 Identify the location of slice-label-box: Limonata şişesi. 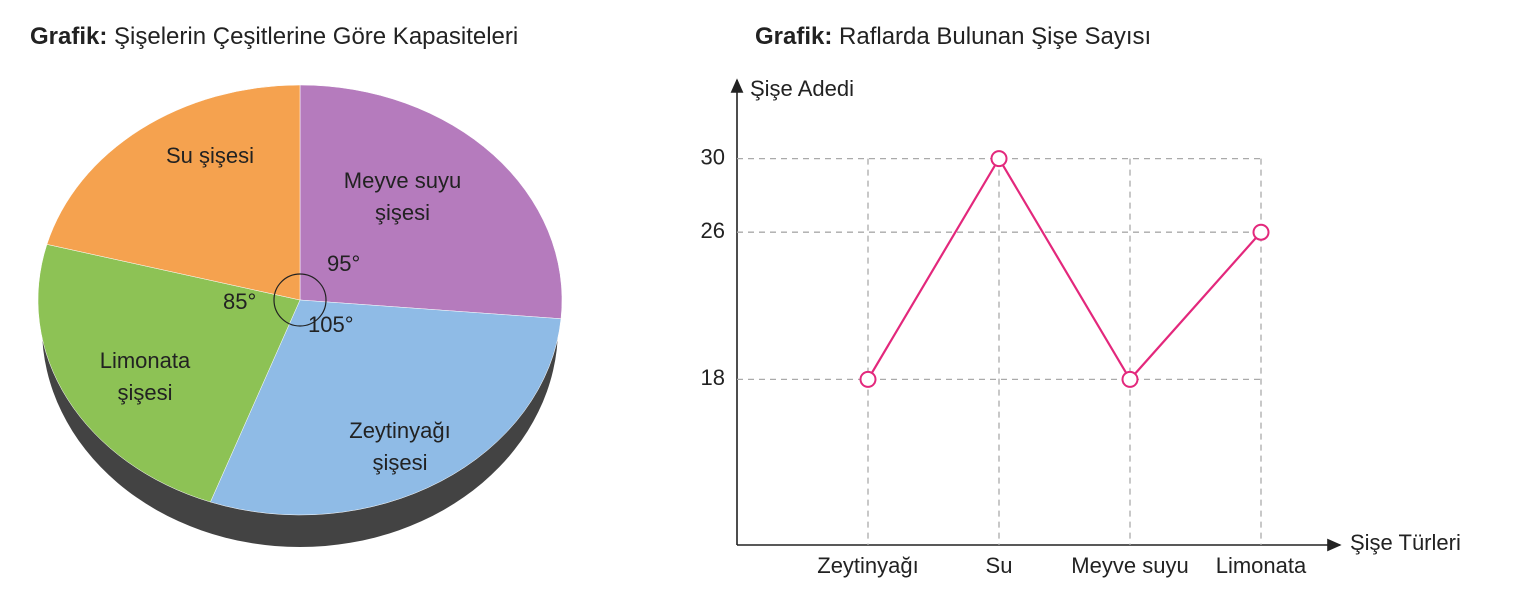
(145, 376).